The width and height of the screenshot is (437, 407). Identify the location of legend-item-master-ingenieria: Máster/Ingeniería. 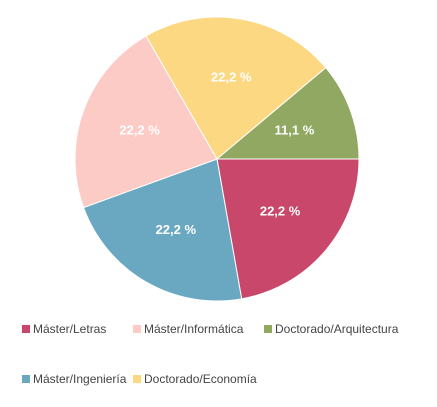
(74, 379).